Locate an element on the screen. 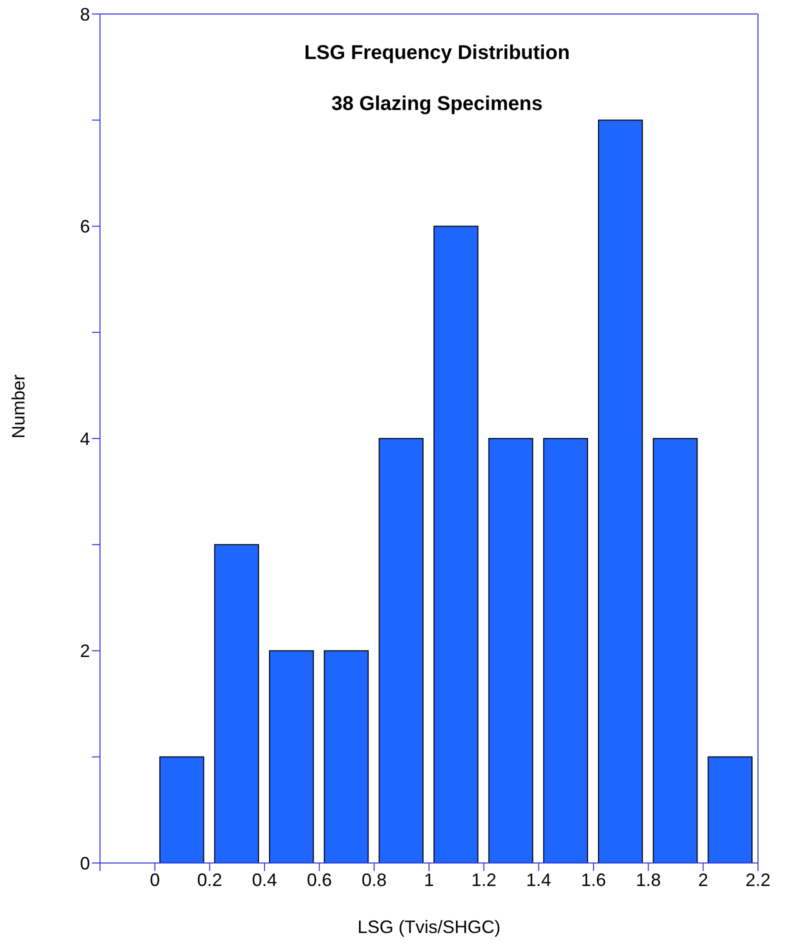  text: 38 Glazing Specimens is located at coordinates (437, 104).